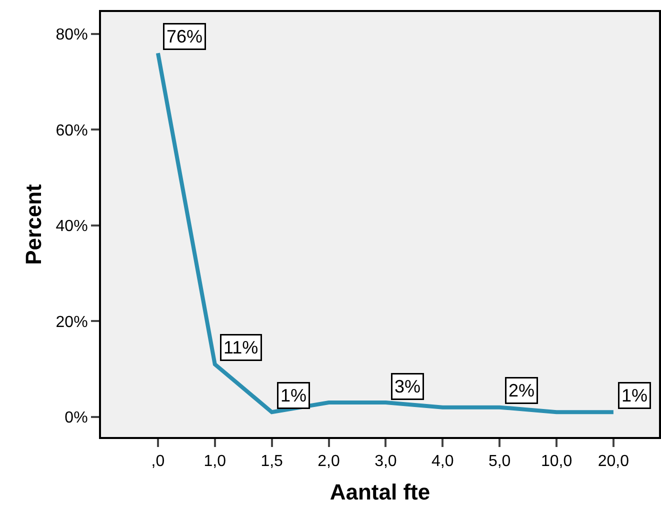 Image resolution: width=661 pixels, height=517 pixels. I want to click on y-tick-label: 20%, so click(72, 322).